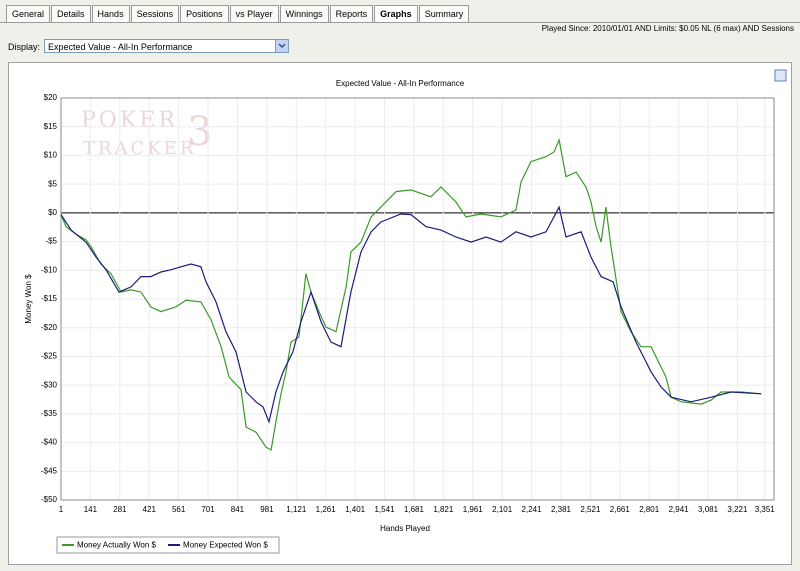 The height and width of the screenshot is (571, 800). What do you see at coordinates (590, 509) in the screenshot?
I see `x-tick-label: 2,521` at bounding box center [590, 509].